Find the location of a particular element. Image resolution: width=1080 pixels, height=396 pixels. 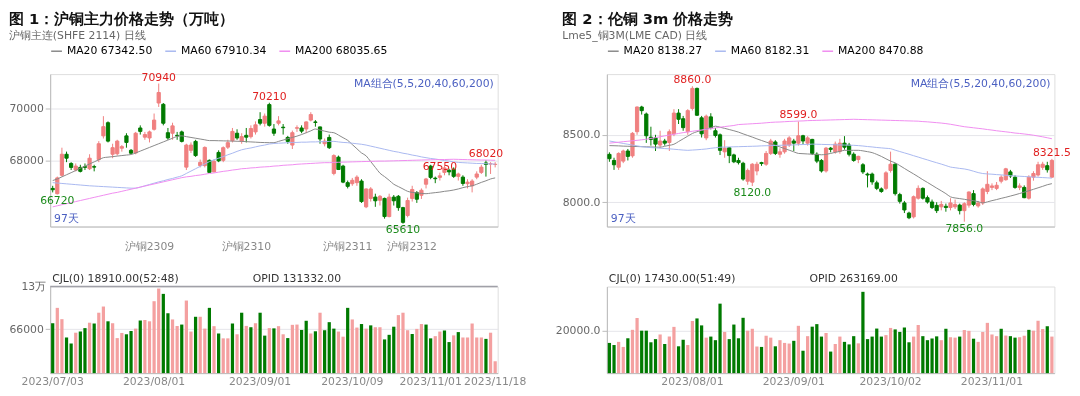

x-tick-label: 2023/08/01 is located at coordinates (692, 382).